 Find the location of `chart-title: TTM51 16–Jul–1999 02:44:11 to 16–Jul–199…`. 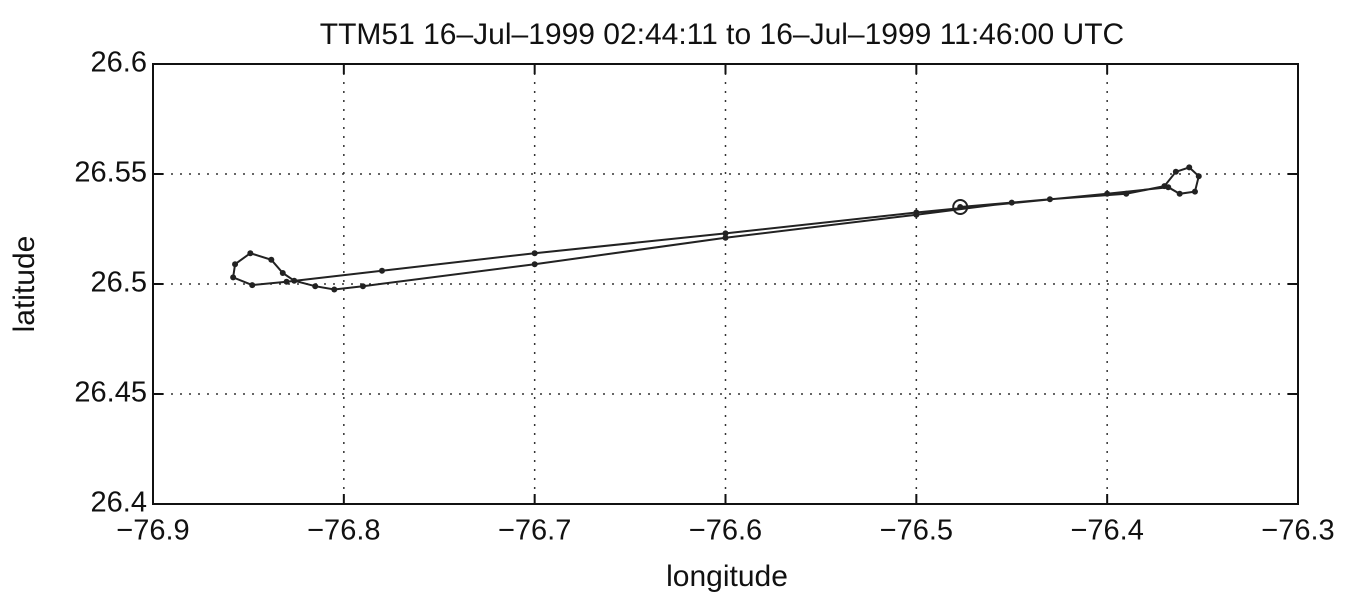

chart-title: TTM51 16–Jul–1999 02:44:11 to 16–Jul–199… is located at coordinates (722, 34).